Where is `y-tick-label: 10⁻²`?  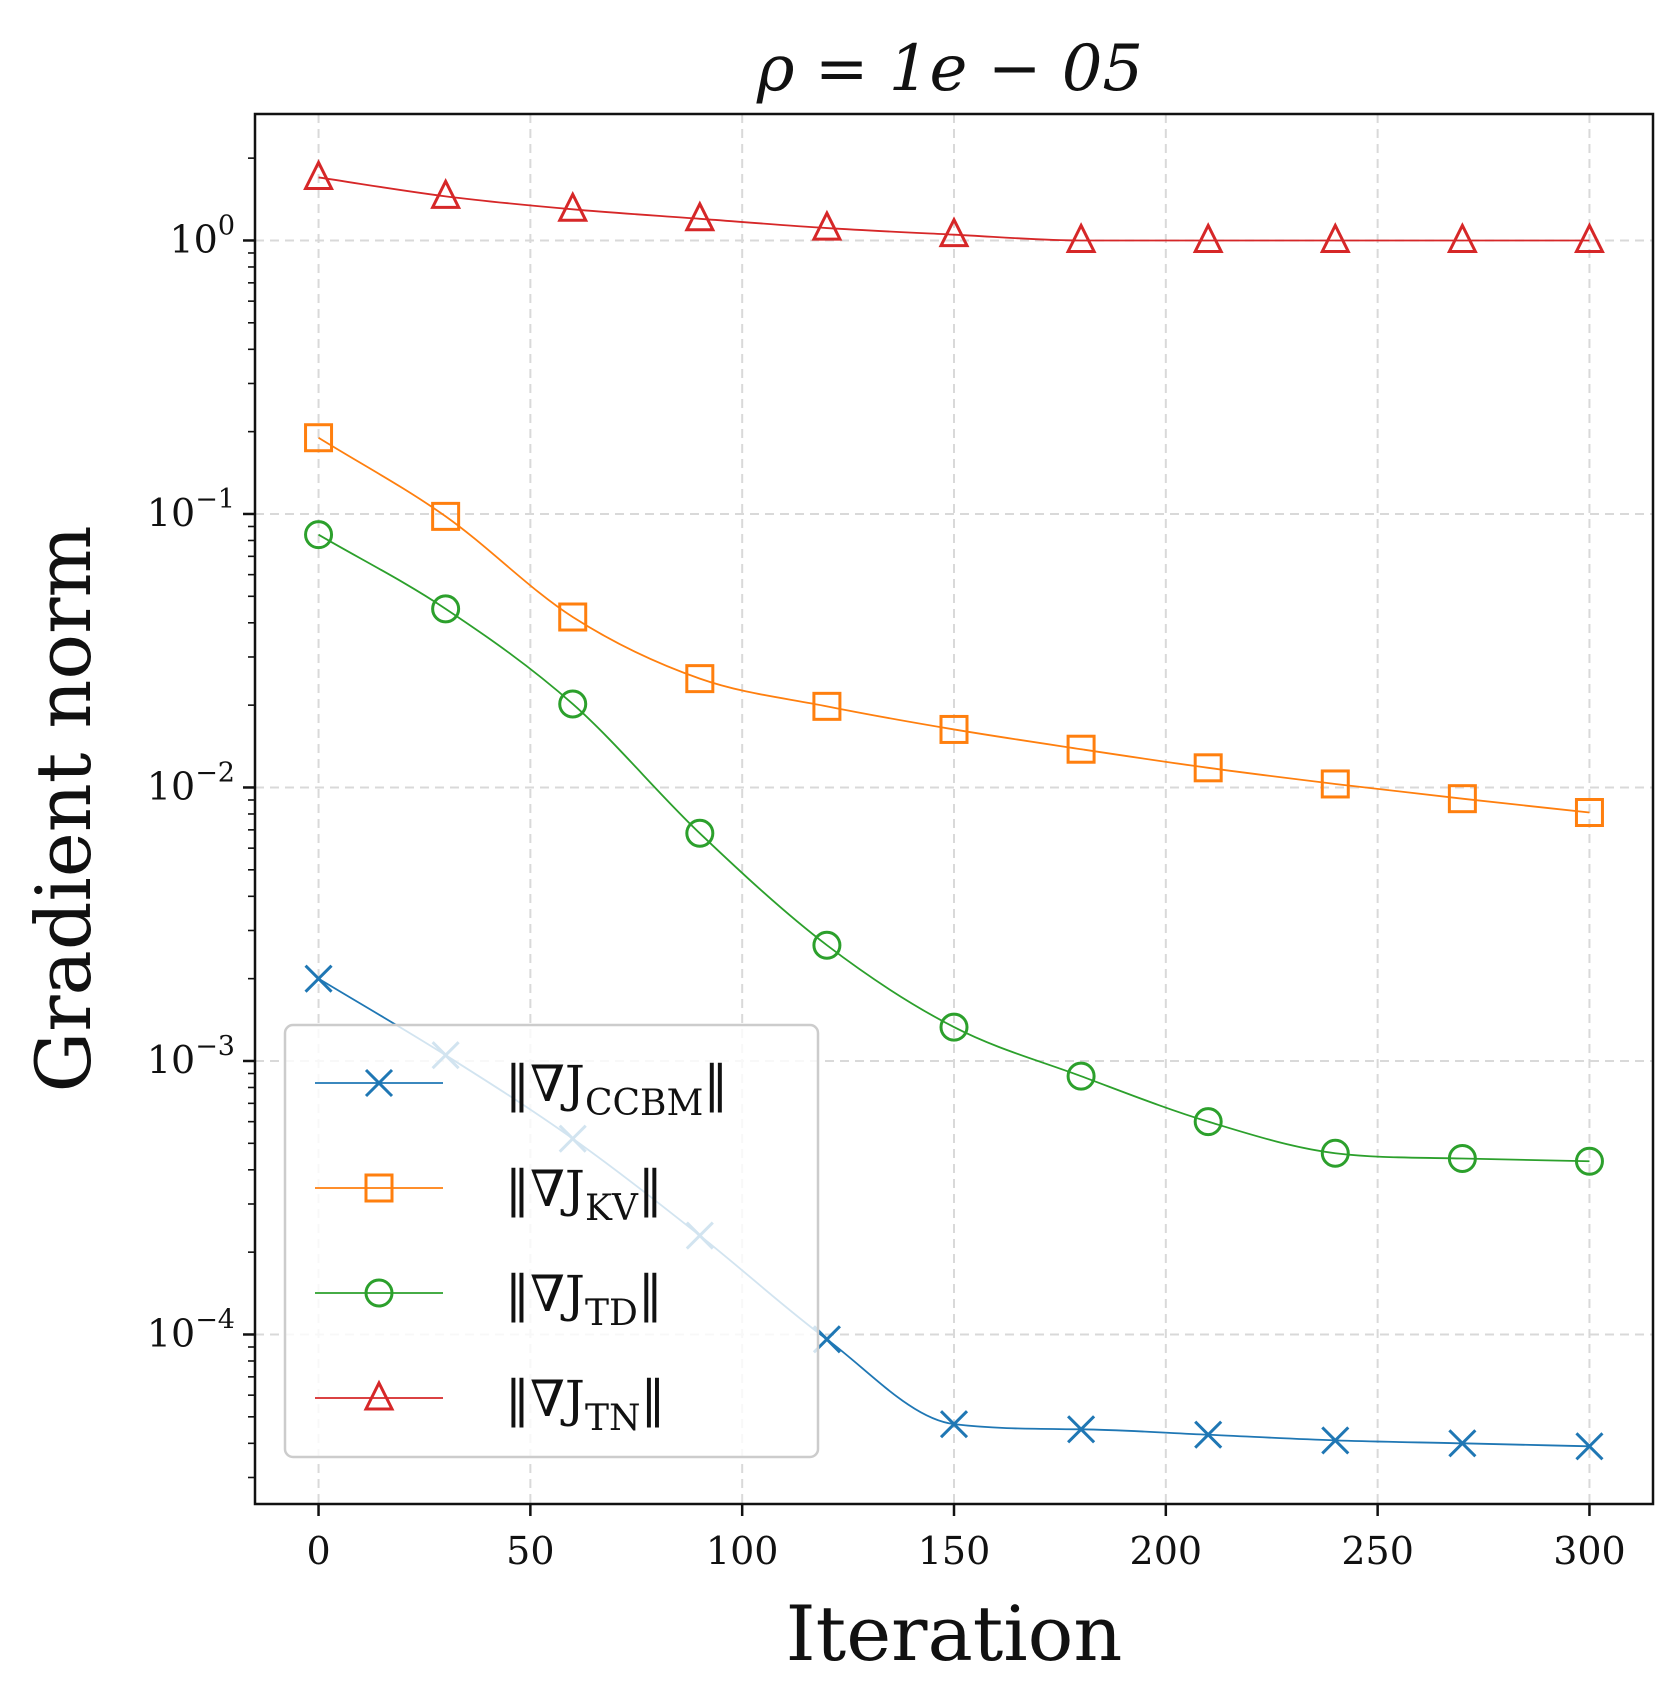 y-tick-label: 10⁻² is located at coordinates (191, 782).